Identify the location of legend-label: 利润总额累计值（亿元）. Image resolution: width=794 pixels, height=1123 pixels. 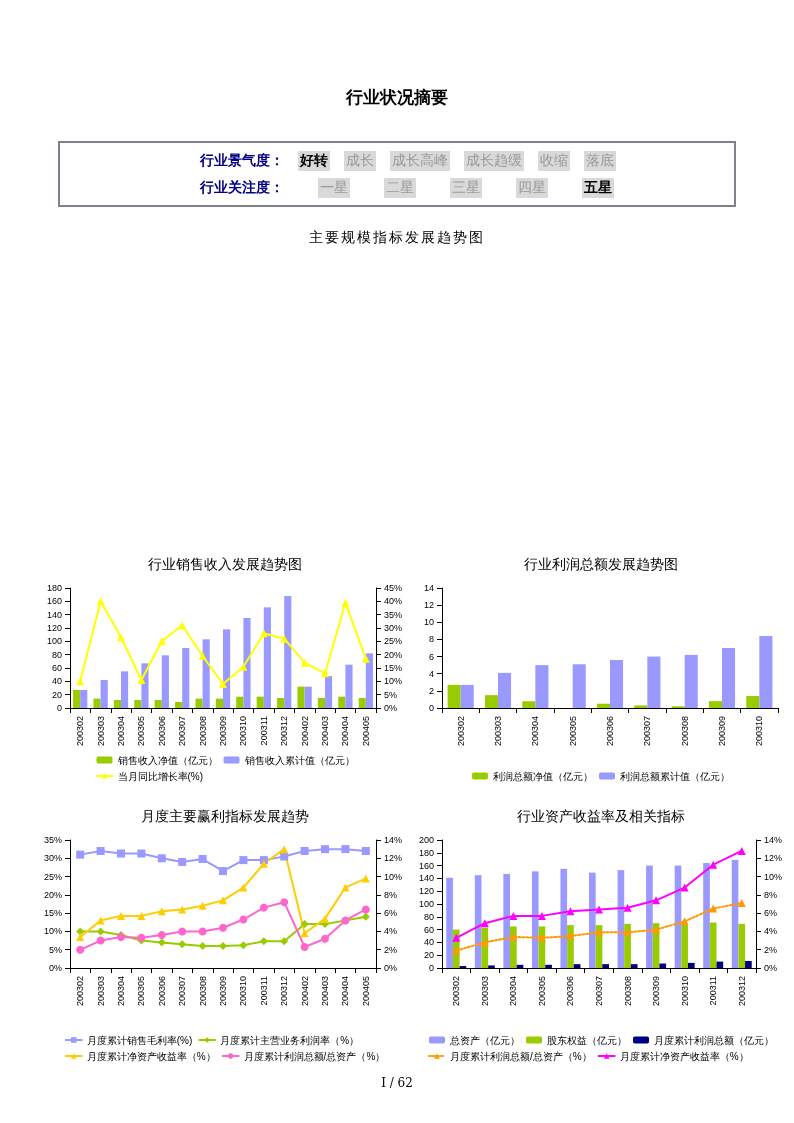
(675, 776).